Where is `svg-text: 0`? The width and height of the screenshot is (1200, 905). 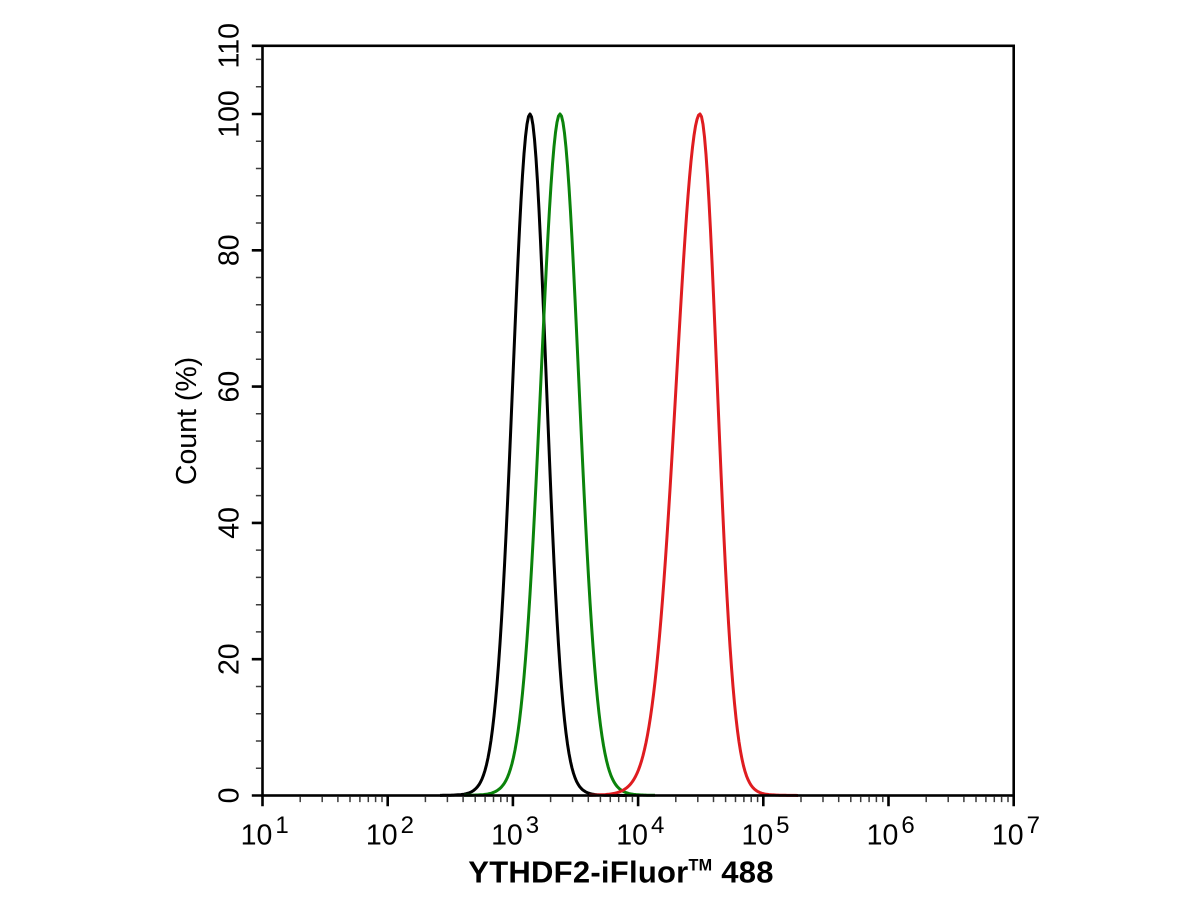 svg-text: 0 is located at coordinates (230, 796).